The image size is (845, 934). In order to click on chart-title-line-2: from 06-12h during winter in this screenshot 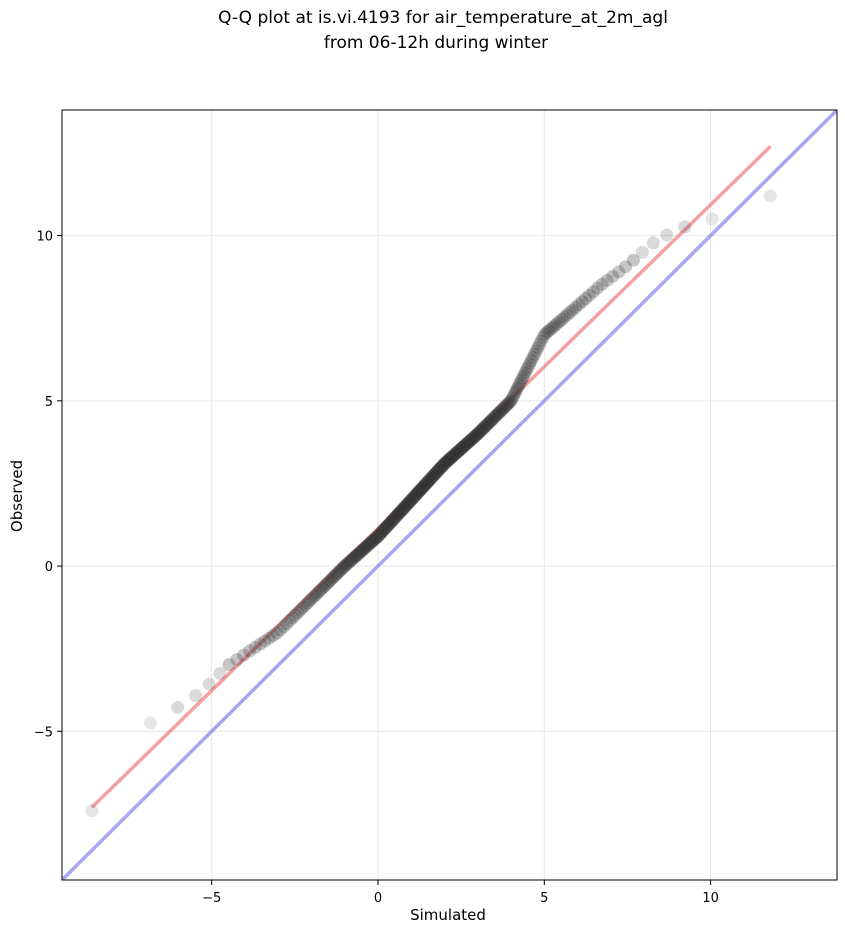, I will do `click(436, 43)`.